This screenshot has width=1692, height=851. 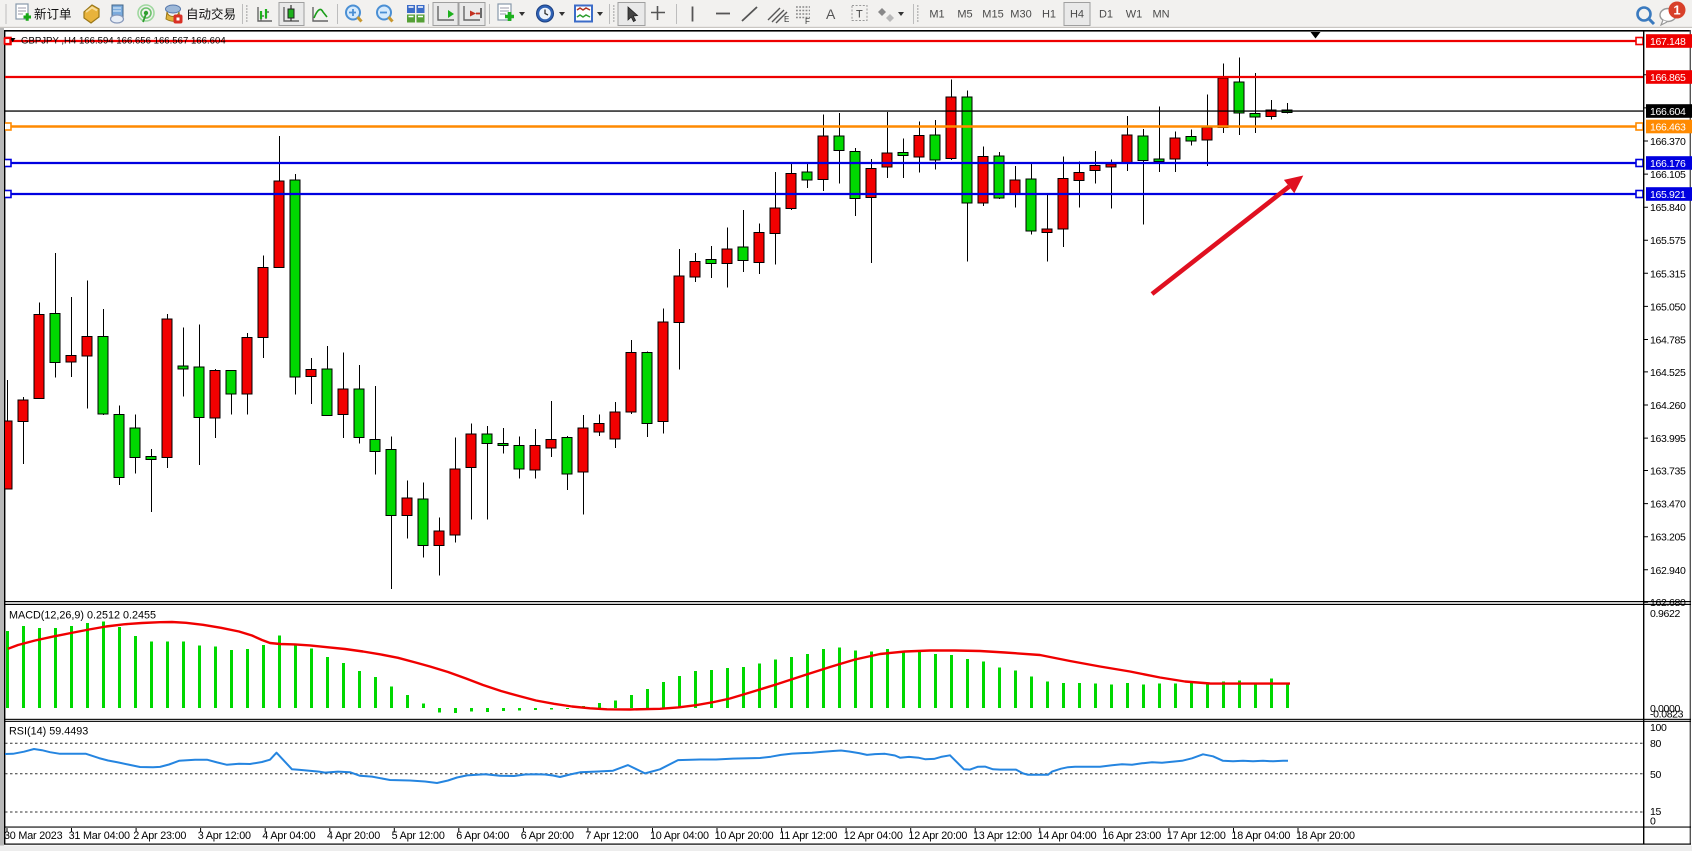 I want to click on svg-text: 17 Apr 12:00, so click(x=1196, y=836).